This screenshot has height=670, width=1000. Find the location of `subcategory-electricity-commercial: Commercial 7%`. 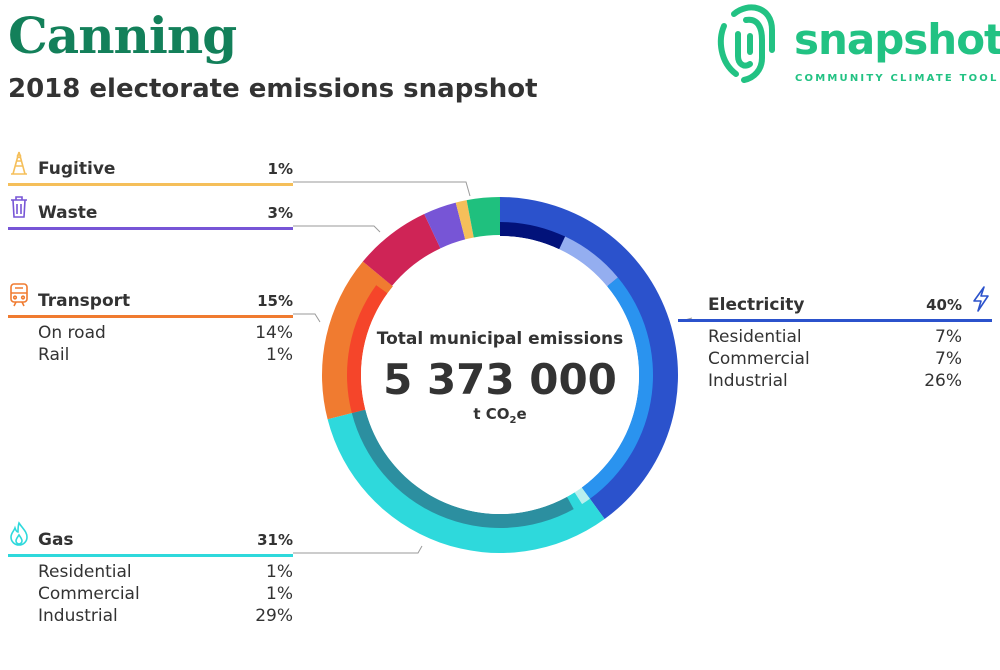

subcategory-electricity-commercial: Commercial 7% is located at coordinates (820, 359).